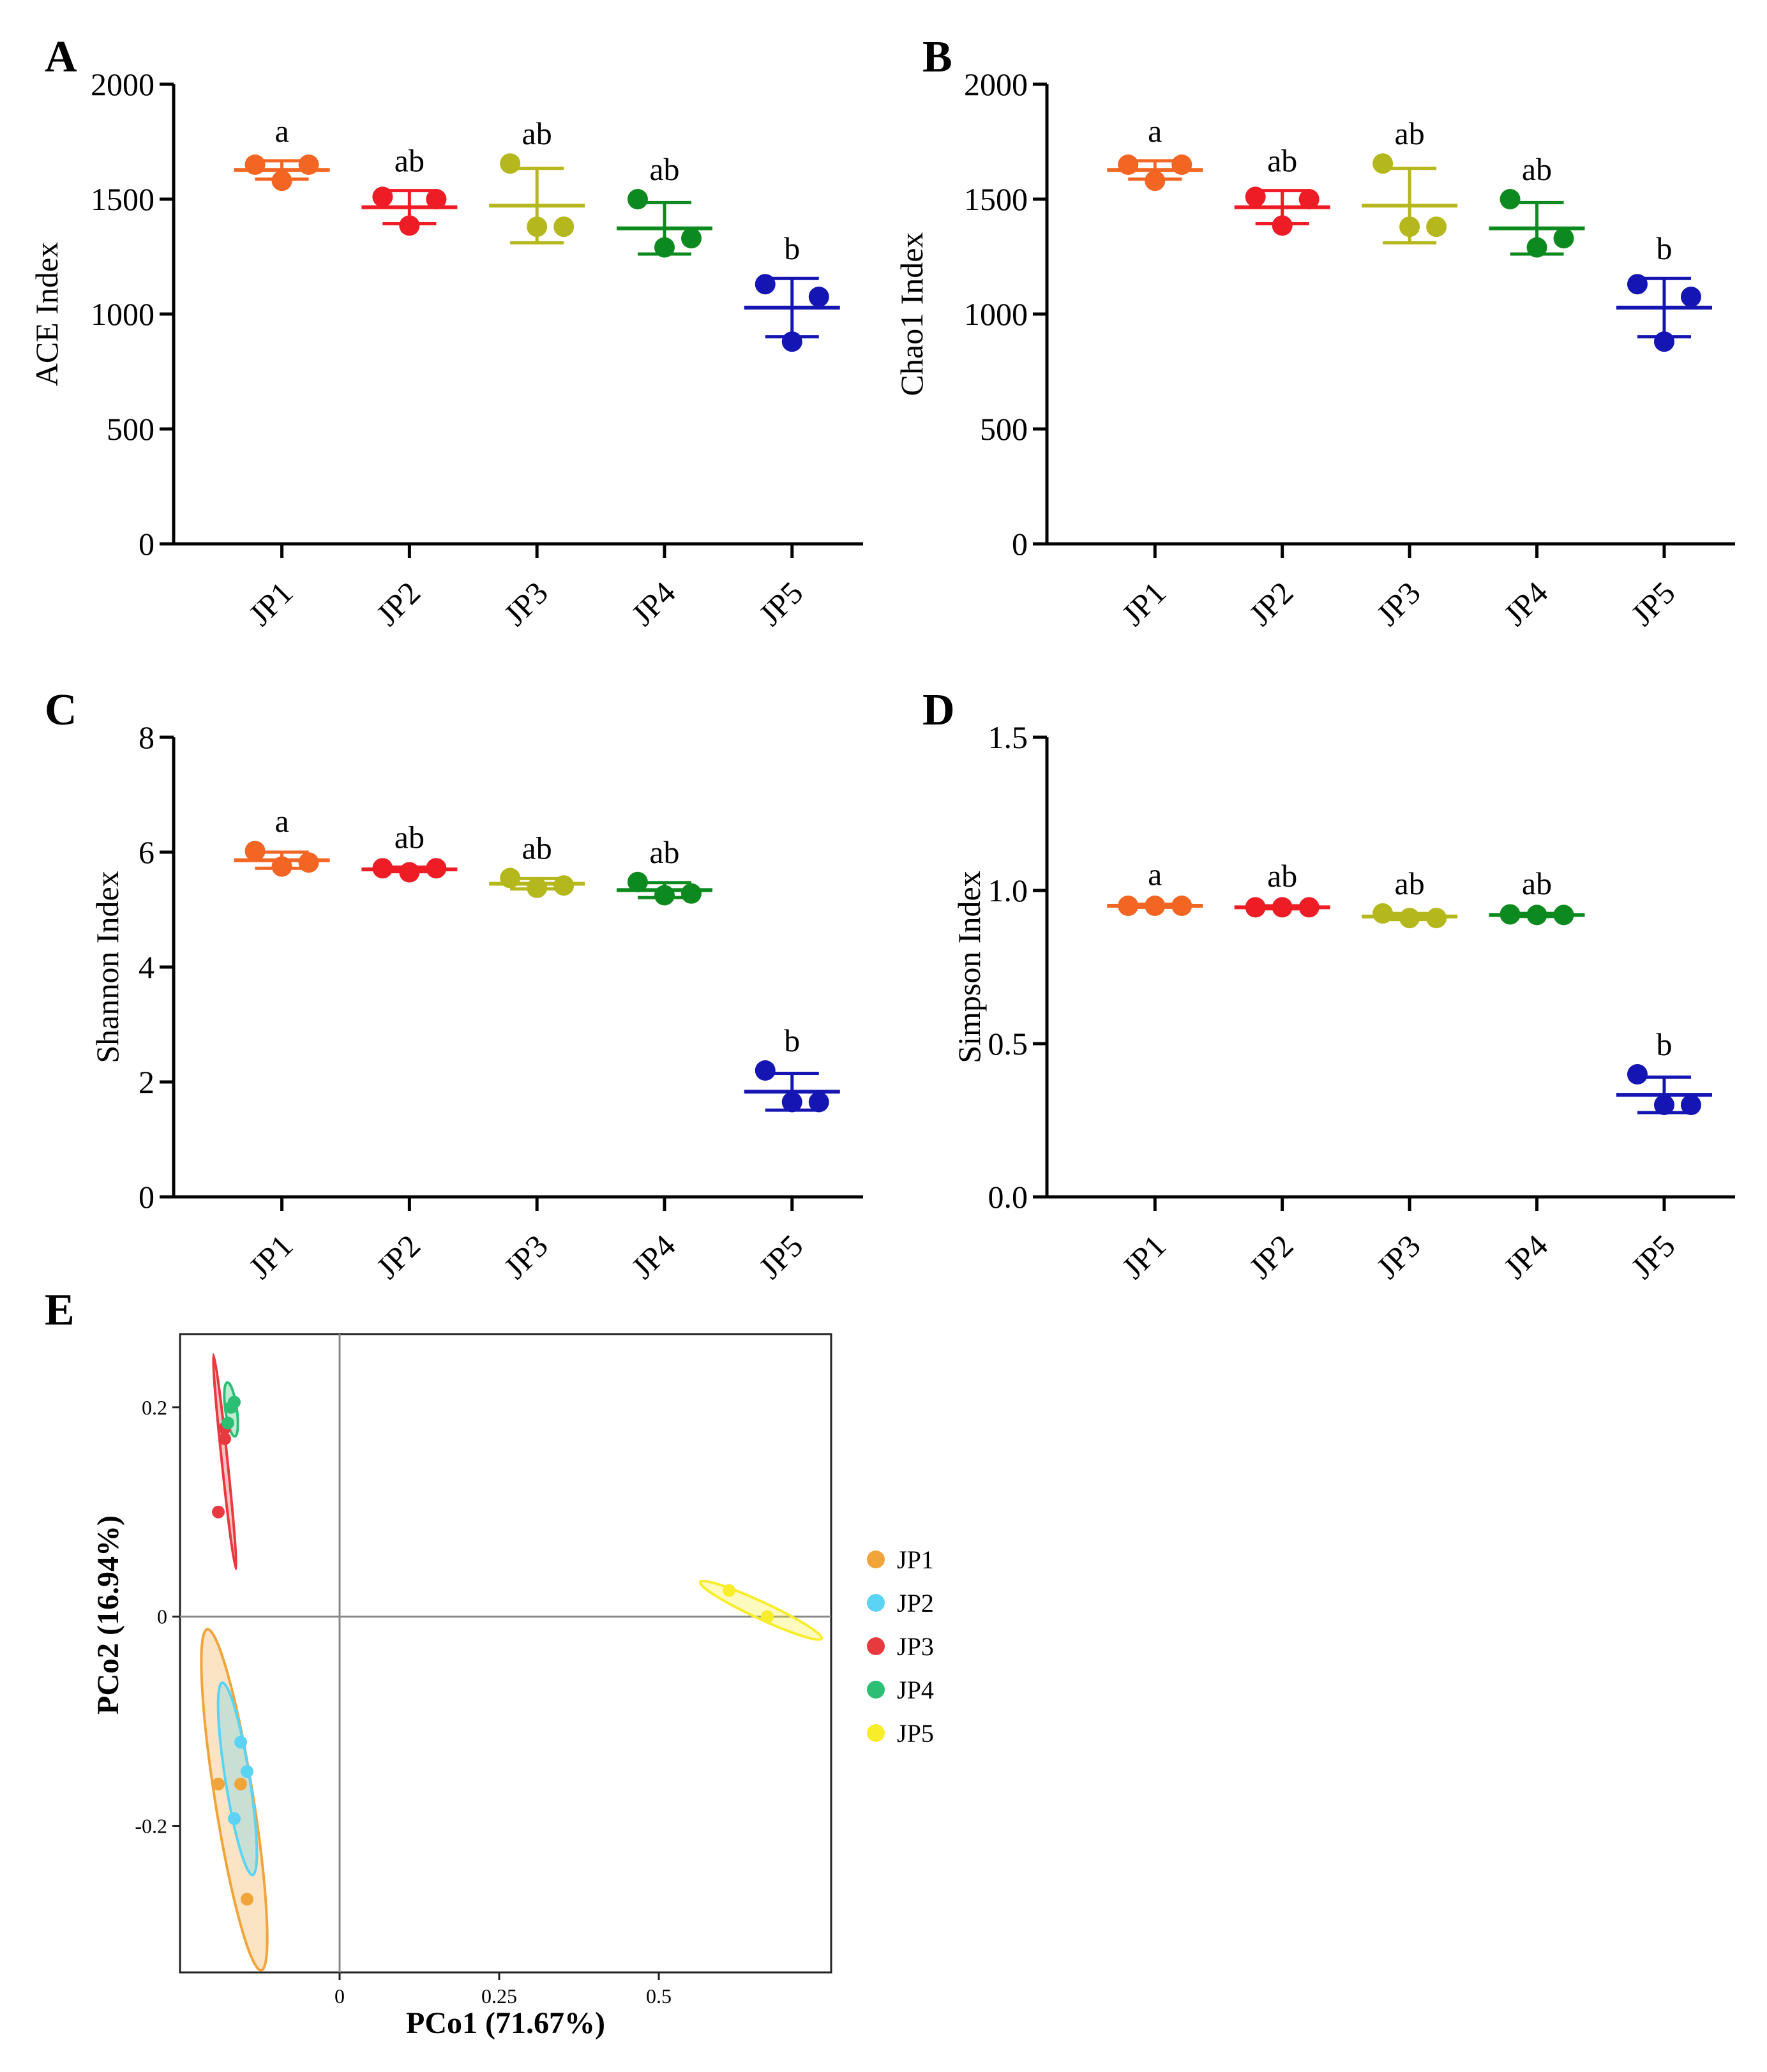  What do you see at coordinates (760, 1610) in the screenshot?
I see `confidence-ellipse-jp5` at bounding box center [760, 1610].